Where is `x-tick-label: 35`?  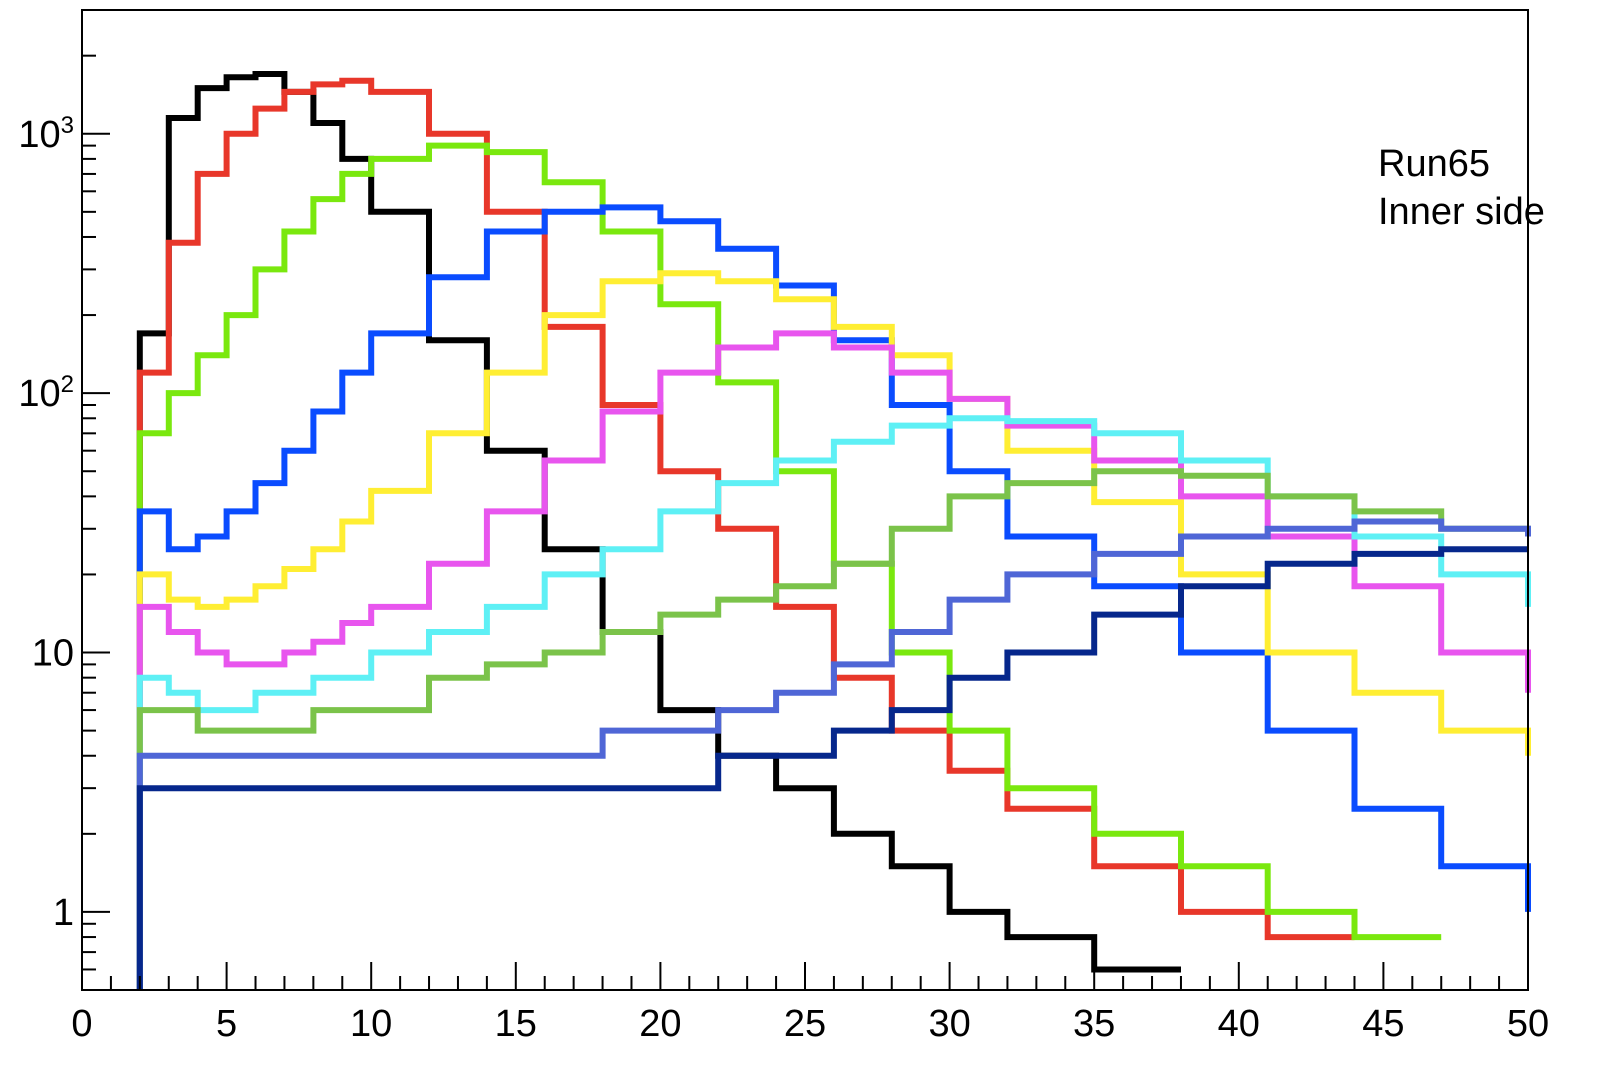
x-tick-label: 35 is located at coordinates (1094, 1024).